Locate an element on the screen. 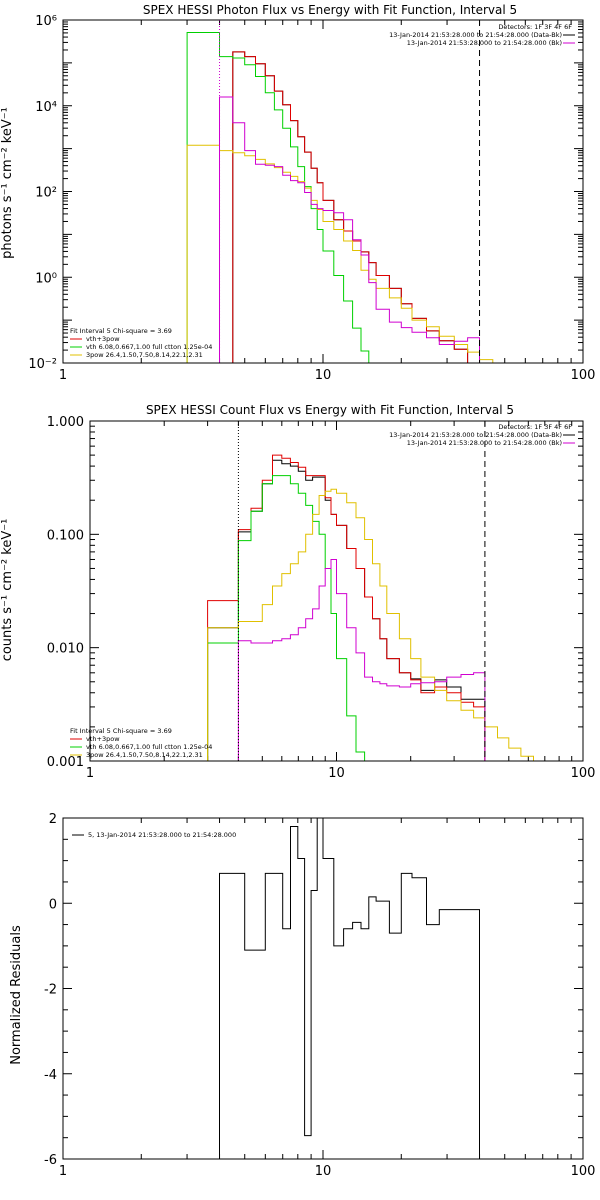 This screenshot has height=1200, width=600. photon-flux-x-tick-label: 100 is located at coordinates (583, 375).